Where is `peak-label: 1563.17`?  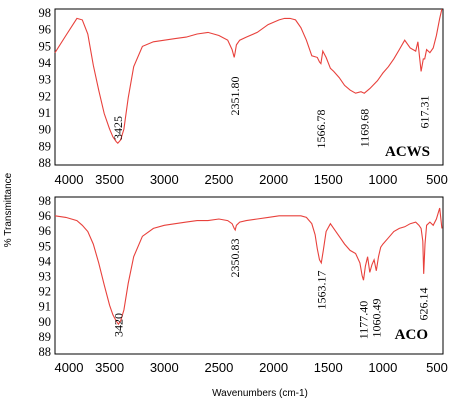 peak-label: 1563.17 is located at coordinates (321, 290).